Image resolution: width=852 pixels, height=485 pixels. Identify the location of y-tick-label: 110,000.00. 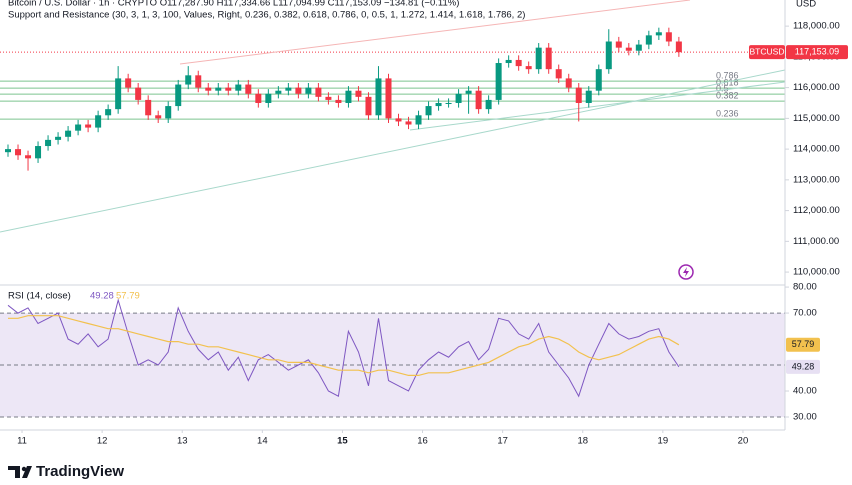
(816, 272).